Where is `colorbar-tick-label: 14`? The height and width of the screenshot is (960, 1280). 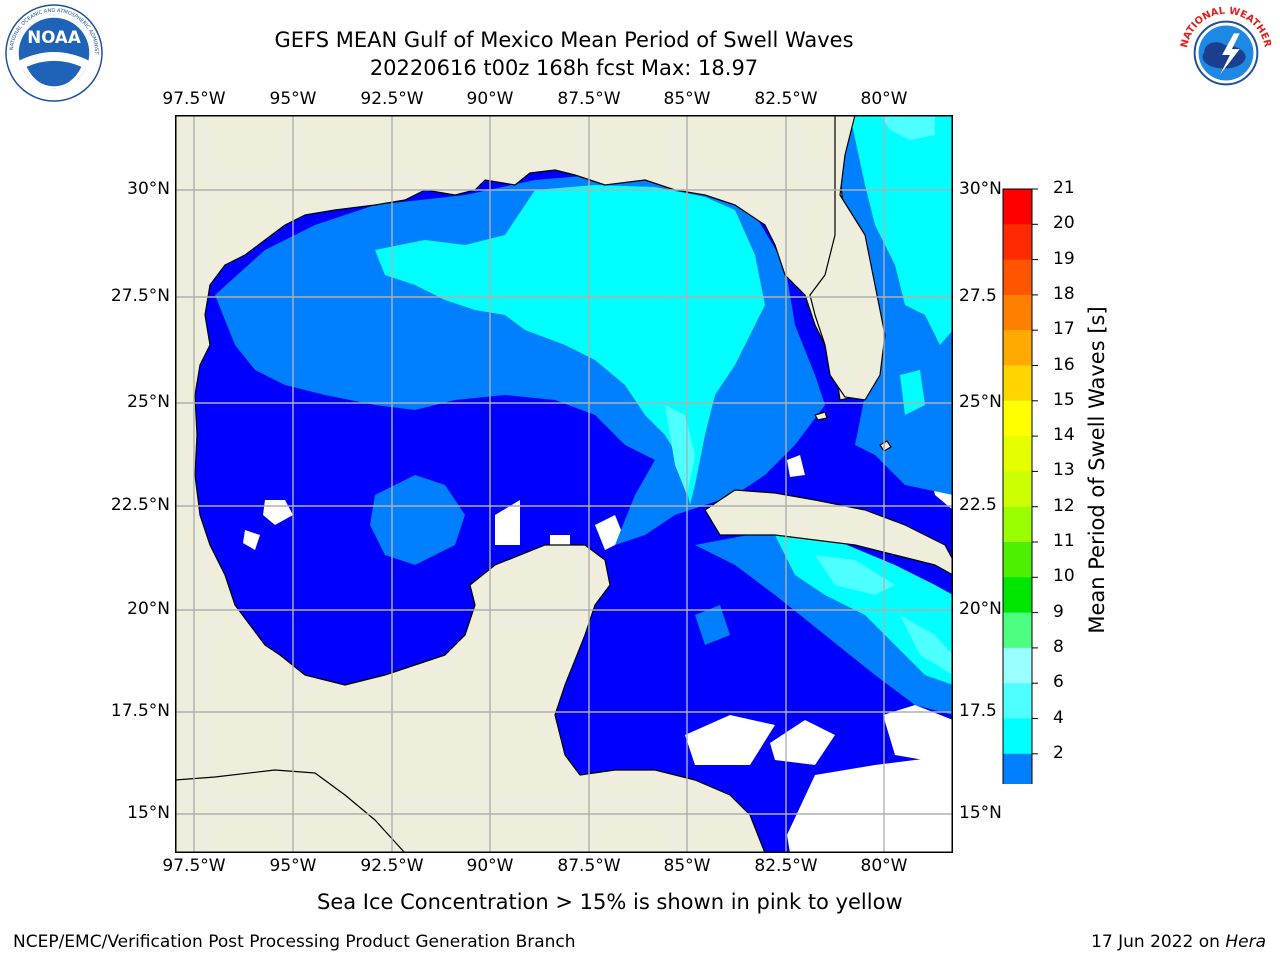 colorbar-tick-label: 14 is located at coordinates (1064, 435).